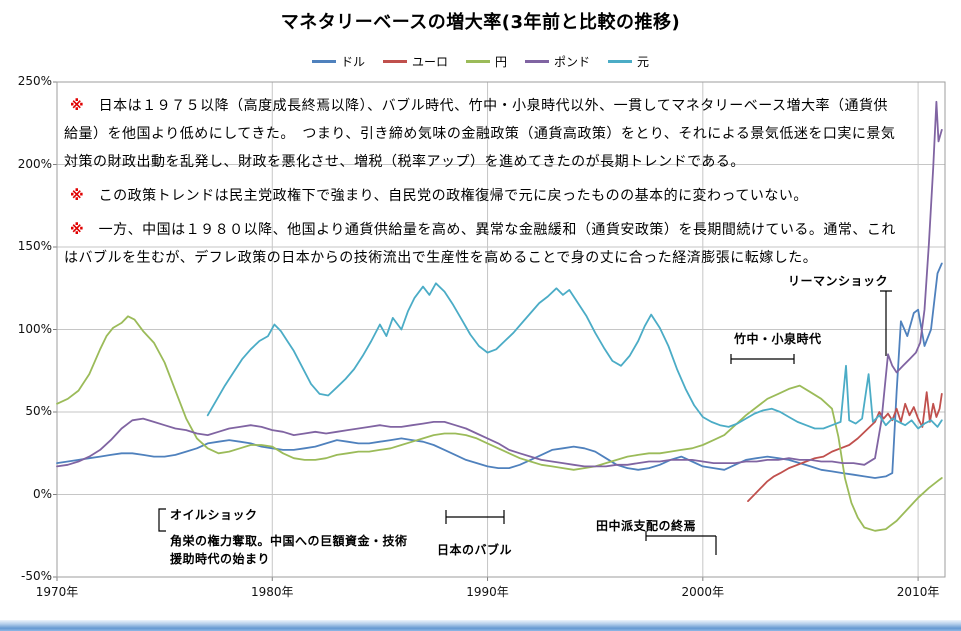 The height and width of the screenshot is (631, 961). What do you see at coordinates (272, 592) in the screenshot?
I see `x-axis-label: 1980年` at bounding box center [272, 592].